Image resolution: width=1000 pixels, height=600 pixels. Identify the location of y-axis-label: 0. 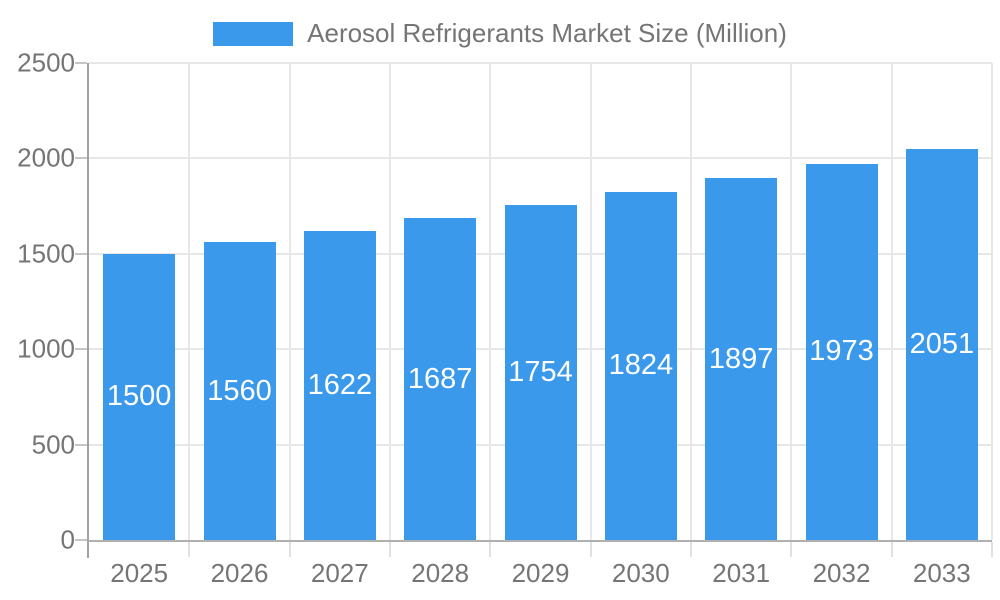
(67, 539).